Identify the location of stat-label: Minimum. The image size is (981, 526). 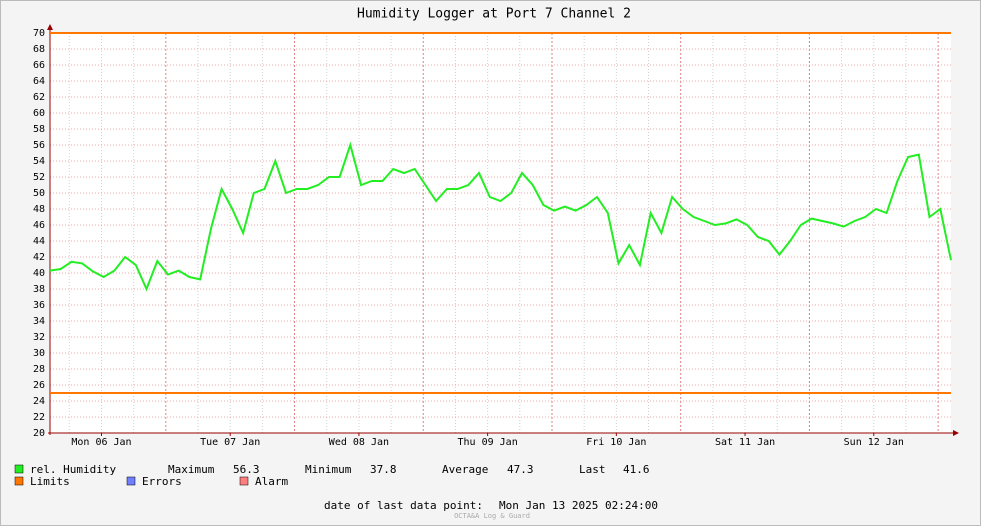
(328, 469).